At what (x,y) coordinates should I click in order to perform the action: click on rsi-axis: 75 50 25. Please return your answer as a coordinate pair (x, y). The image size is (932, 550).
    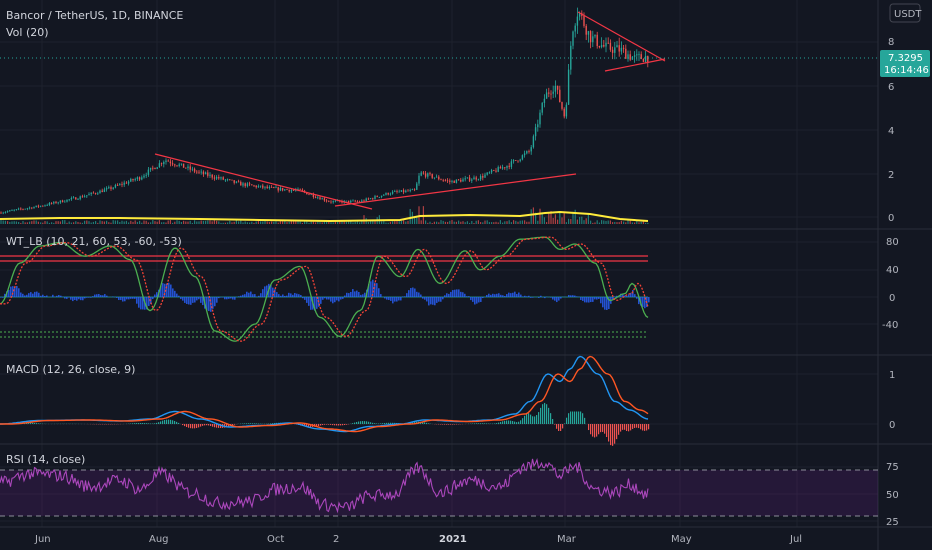
    Looking at the image, I should click on (892, 495).